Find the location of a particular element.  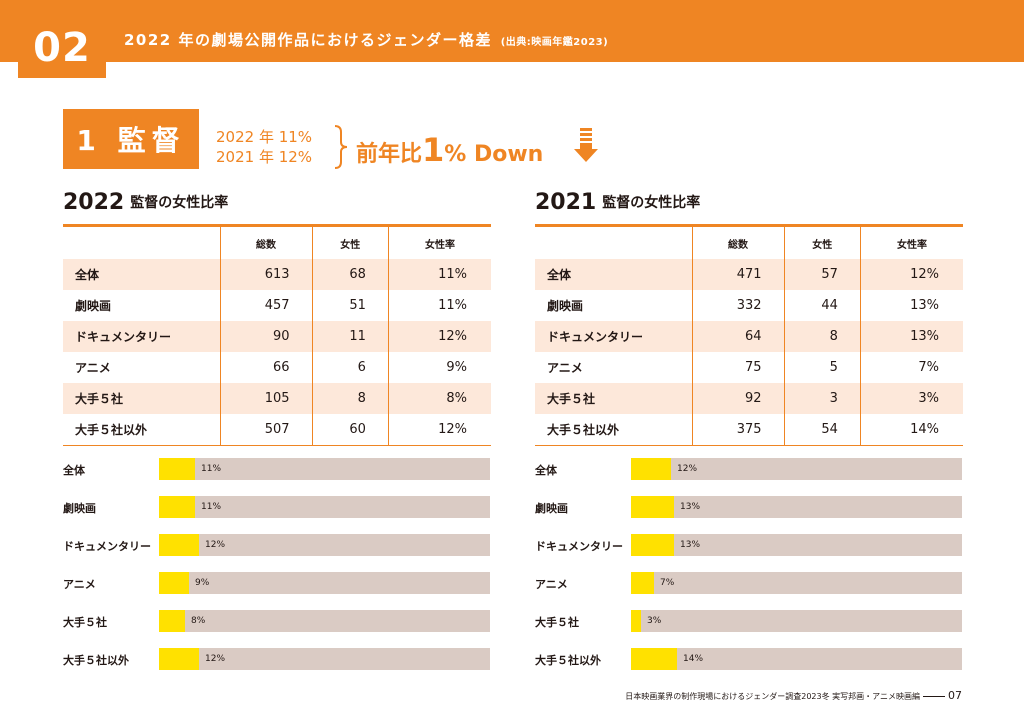

bar-row: アニメ 9% is located at coordinates (278, 591).